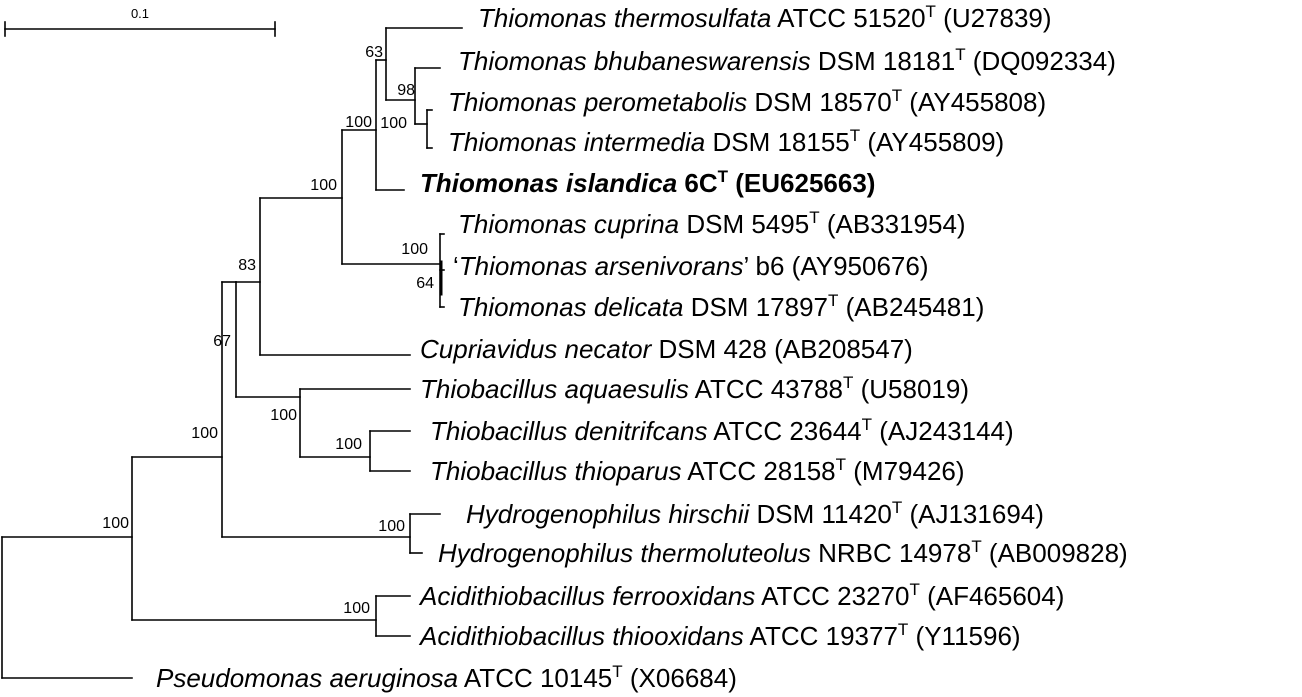 Image resolution: width=1302 pixels, height=697 pixels. I want to click on species-name: Thiomonas arsenivorans, so click(601, 266).